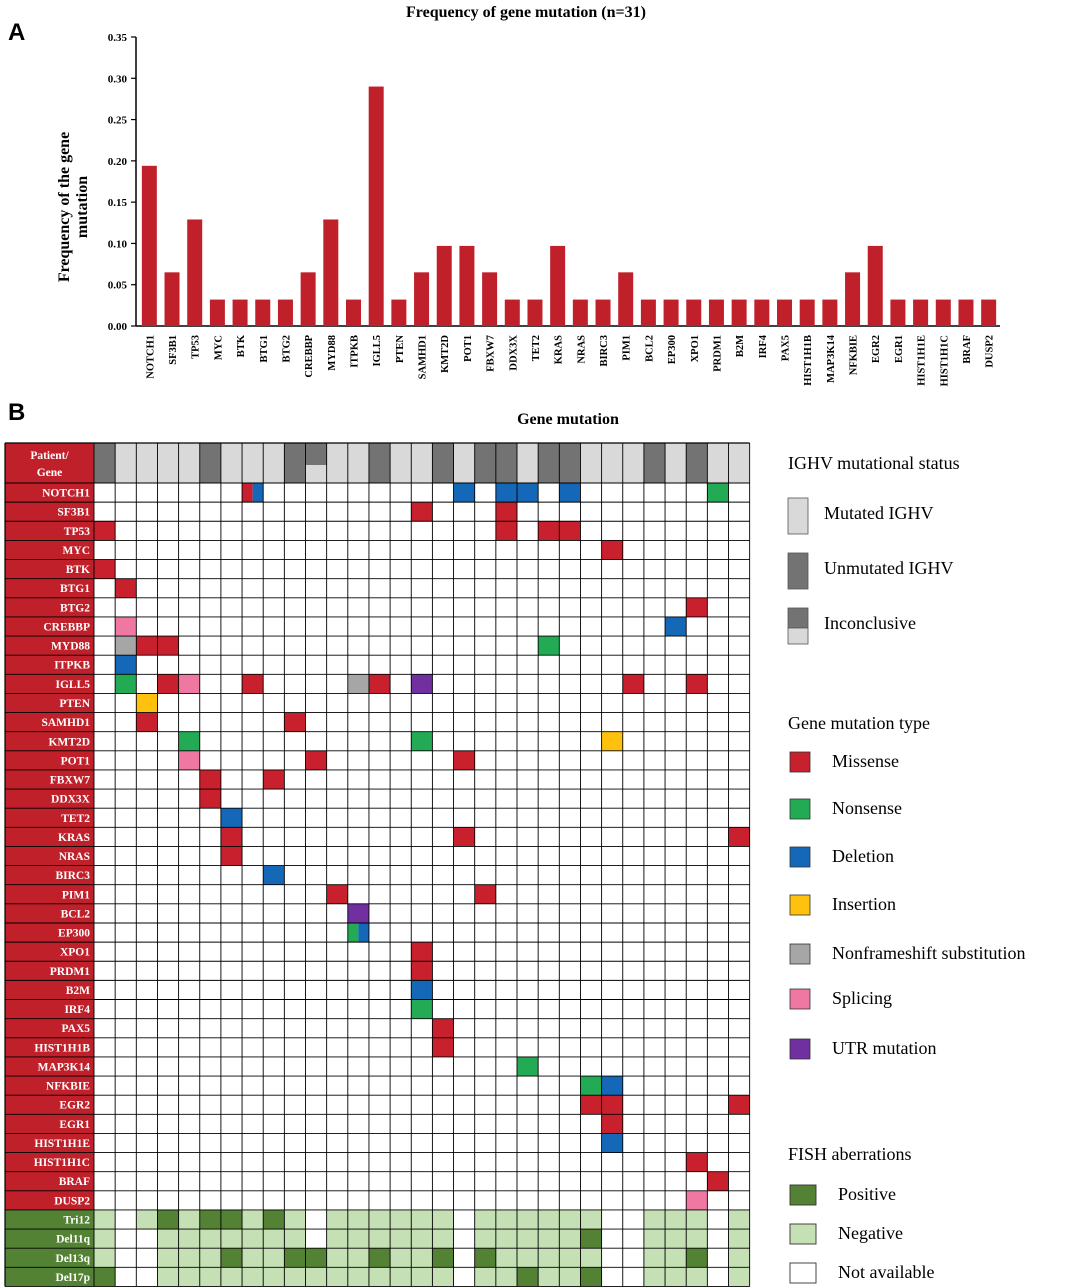  Describe the element at coordinates (73, 513) in the screenshot. I see `gene-row-label: SF3B1` at that location.